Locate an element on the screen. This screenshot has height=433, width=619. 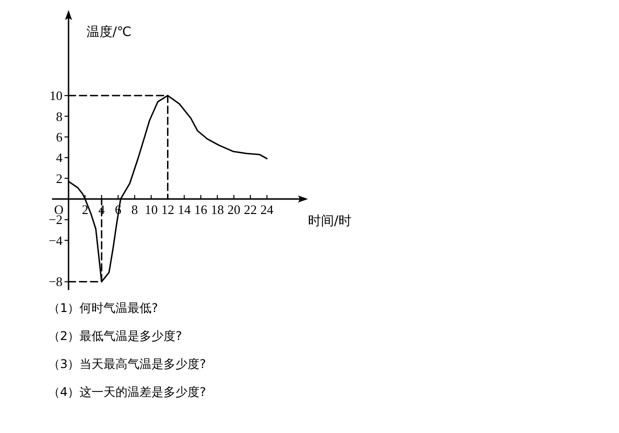
text: （2）最低气温是多少度? is located at coordinates (115, 336).